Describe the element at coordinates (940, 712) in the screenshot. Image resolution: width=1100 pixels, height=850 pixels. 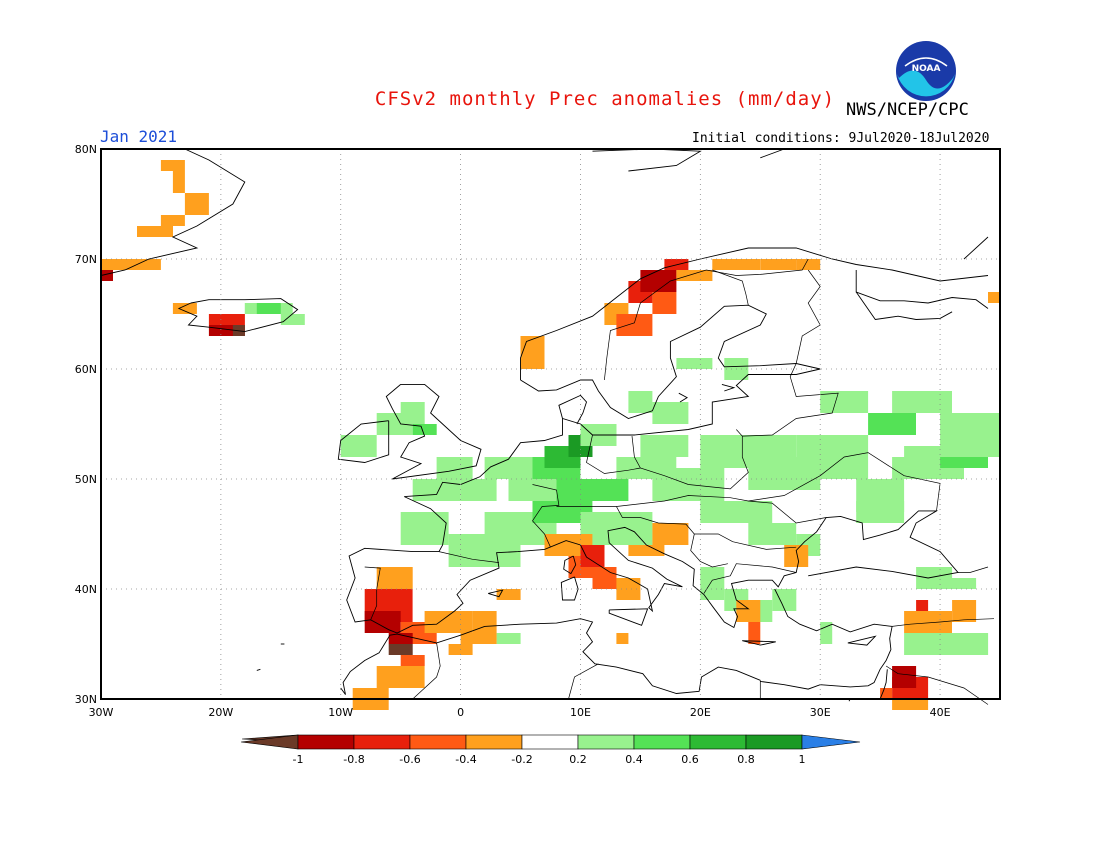
I see `lon-label: 40E` at that location.